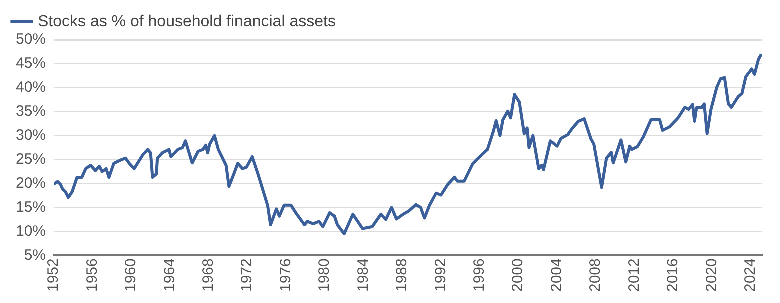 This screenshot has height=303, width=780. Describe the element at coordinates (31, 159) in the screenshot. I see `y-tick-label: 25%` at that location.